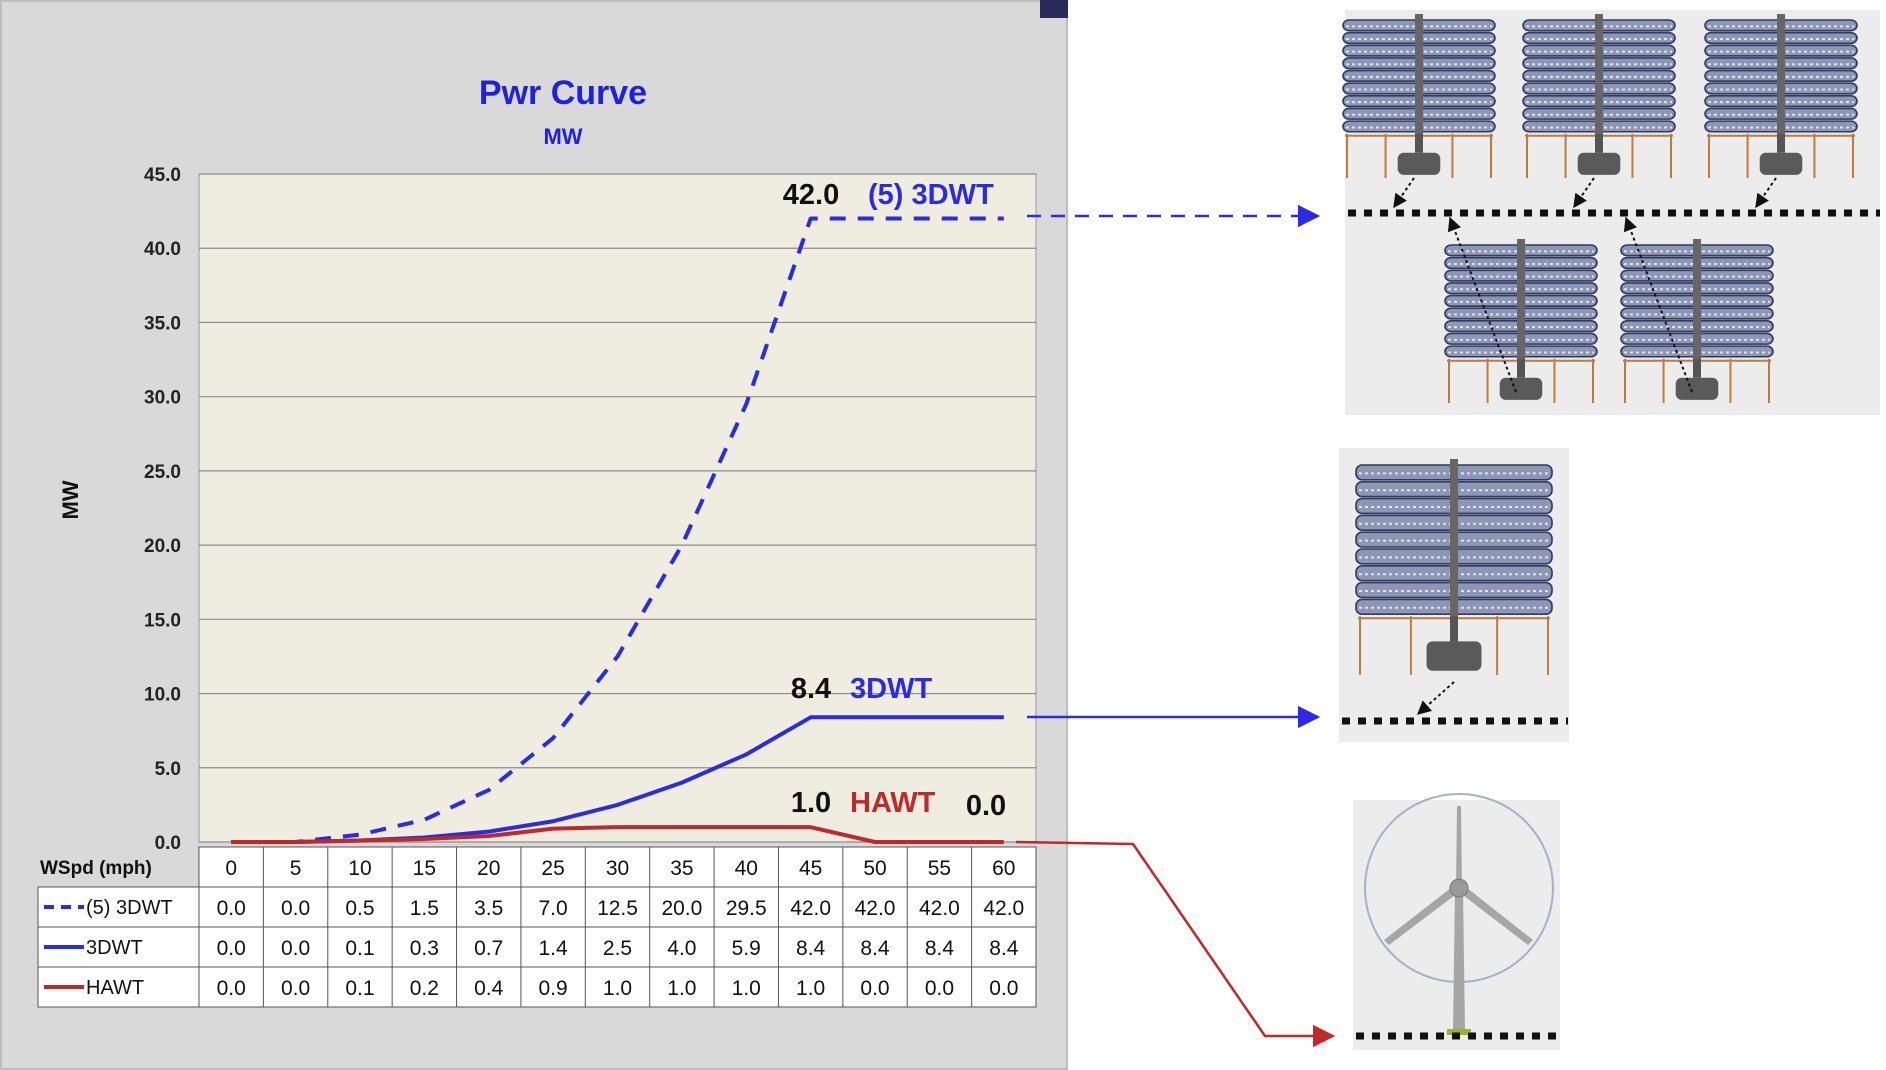 The height and width of the screenshot is (1070, 1886). What do you see at coordinates (811, 195) in the screenshot?
I see `annotation-value: 42.0` at bounding box center [811, 195].